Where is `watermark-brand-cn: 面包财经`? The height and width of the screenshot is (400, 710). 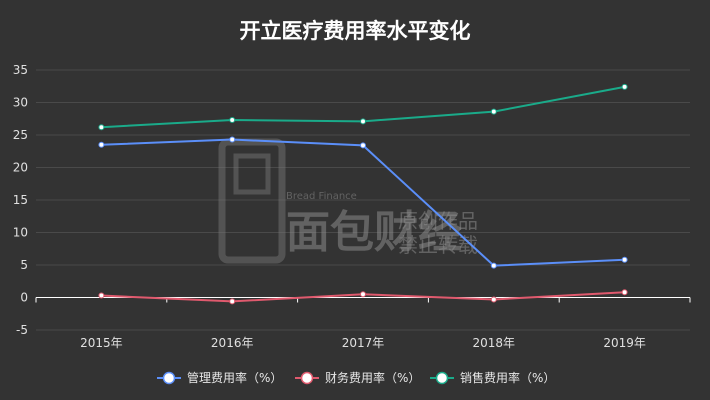 watermark-brand-cn: 面包财经 is located at coordinates (374, 232).